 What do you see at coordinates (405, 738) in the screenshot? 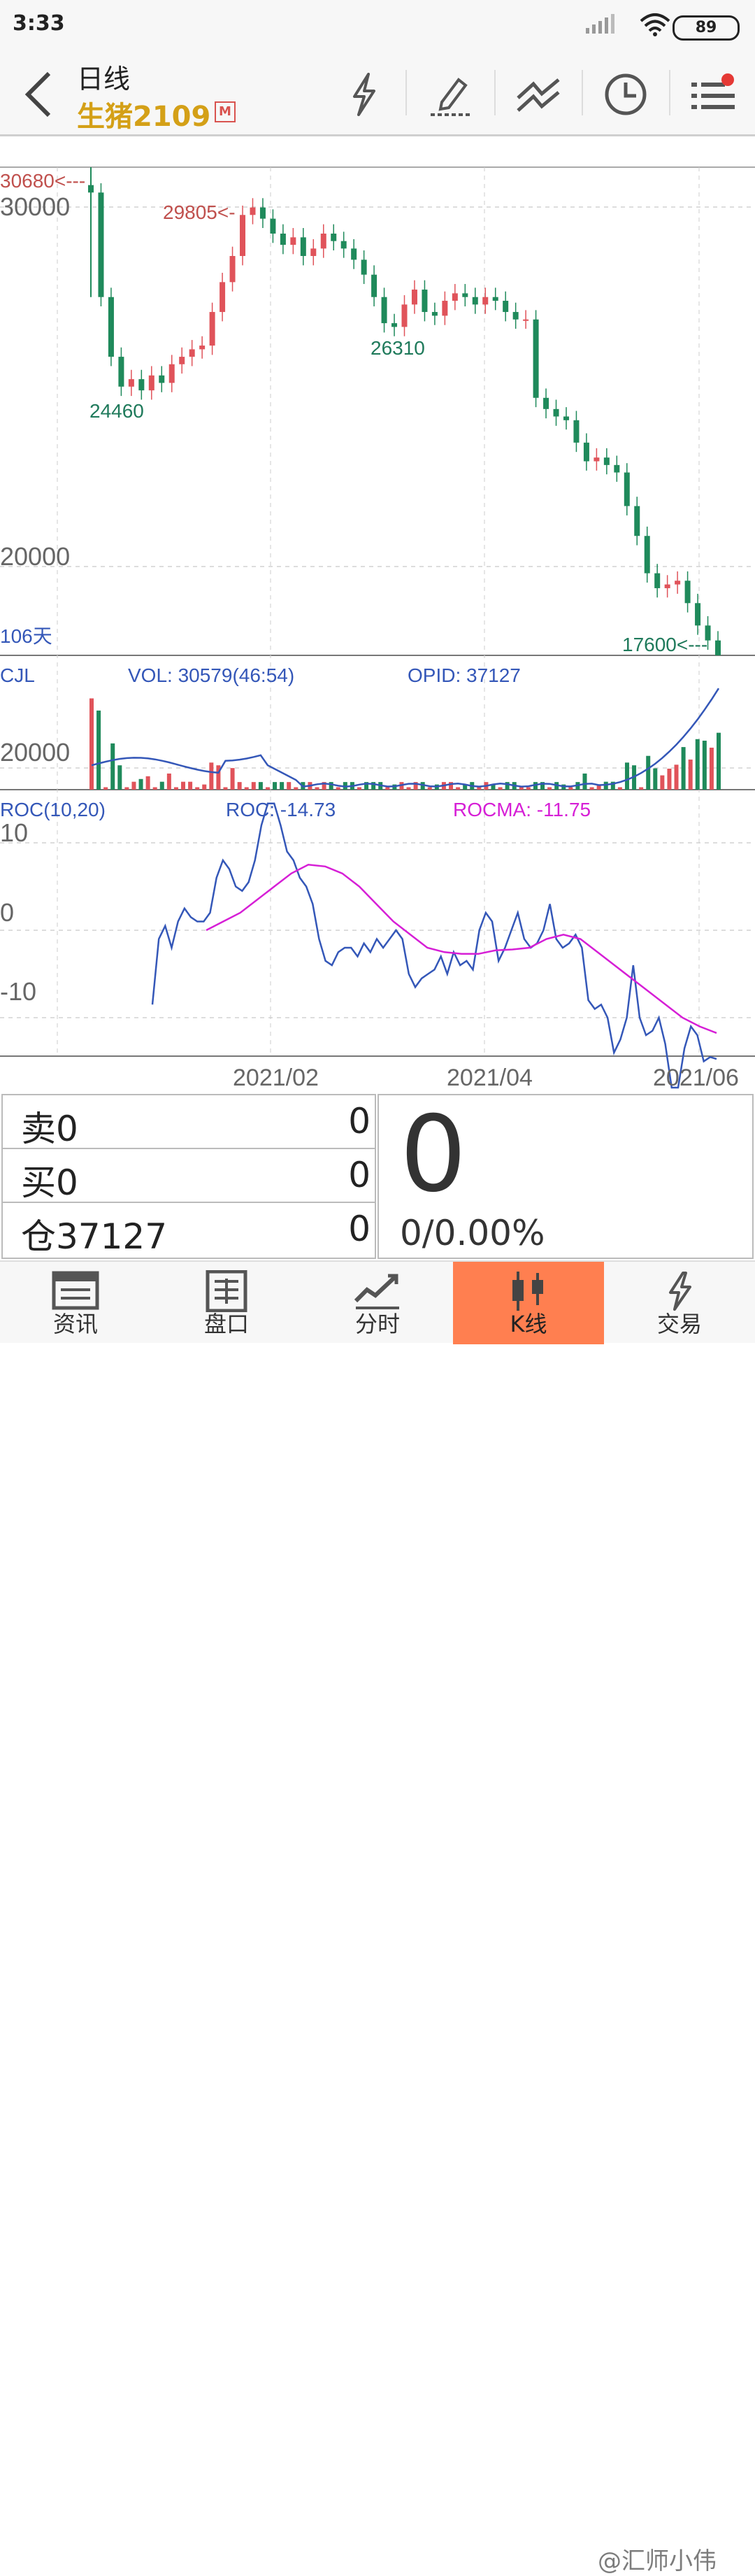
I see `volume-open-interest-line` at bounding box center [405, 738].